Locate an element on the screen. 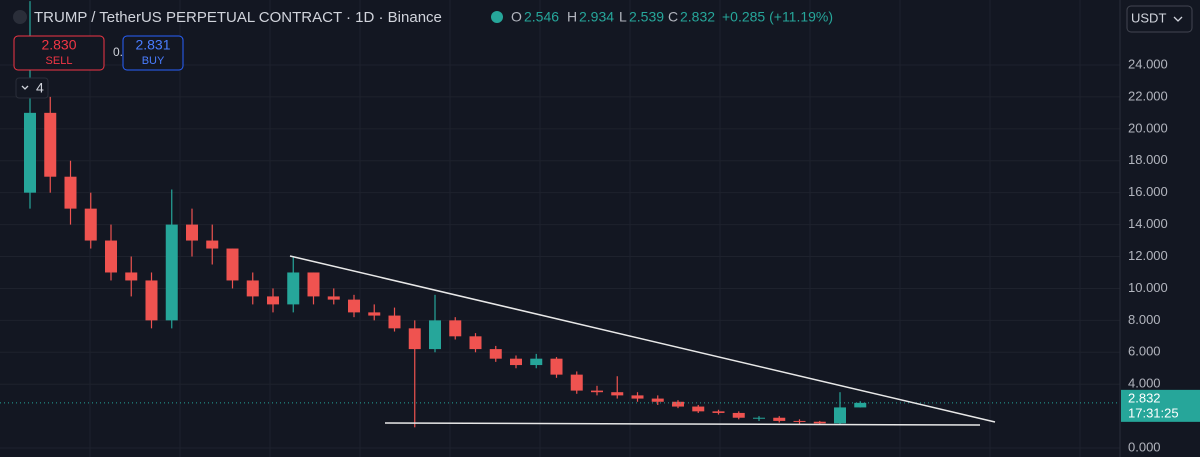 Image resolution: width=1200 pixels, height=457 pixels. y-tick-label: 22.000 is located at coordinates (1148, 95).